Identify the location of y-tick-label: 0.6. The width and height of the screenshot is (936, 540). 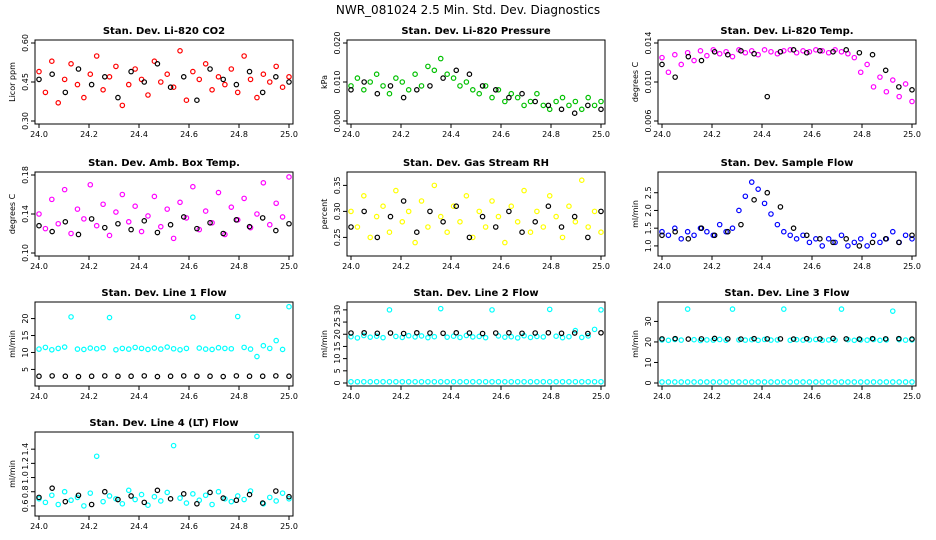
(25, 506).